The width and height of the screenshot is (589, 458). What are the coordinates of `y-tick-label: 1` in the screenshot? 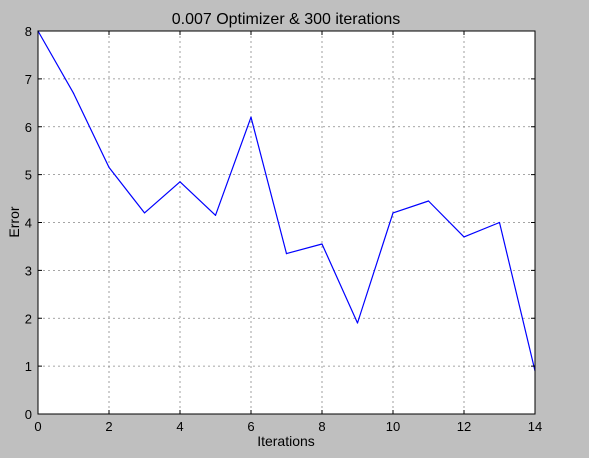 It's located at (28, 366).